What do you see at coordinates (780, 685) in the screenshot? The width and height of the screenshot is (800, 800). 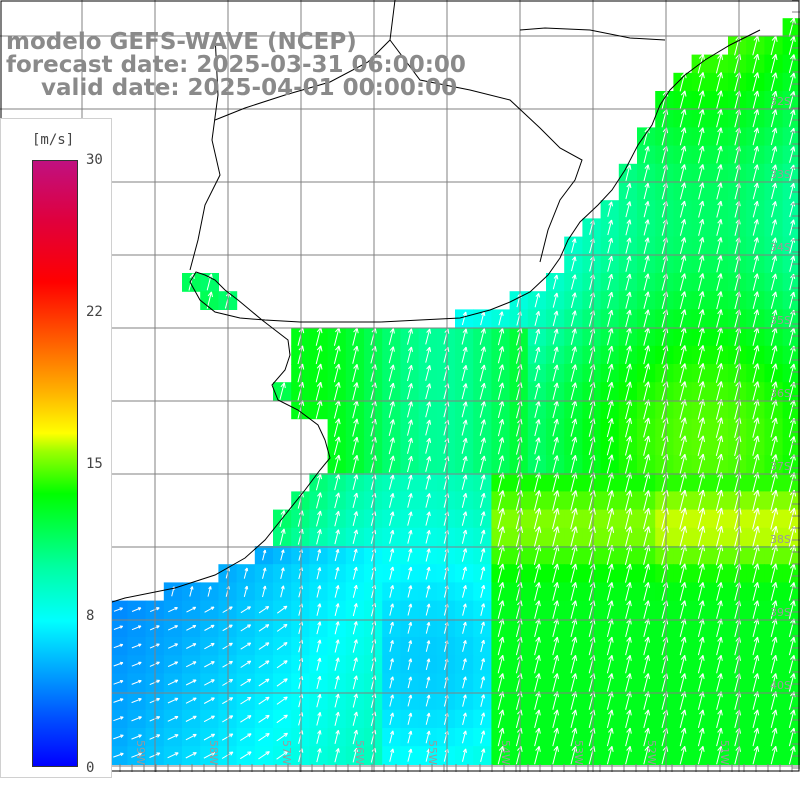 I see `lat-label-40S: 40S` at bounding box center [780, 685].